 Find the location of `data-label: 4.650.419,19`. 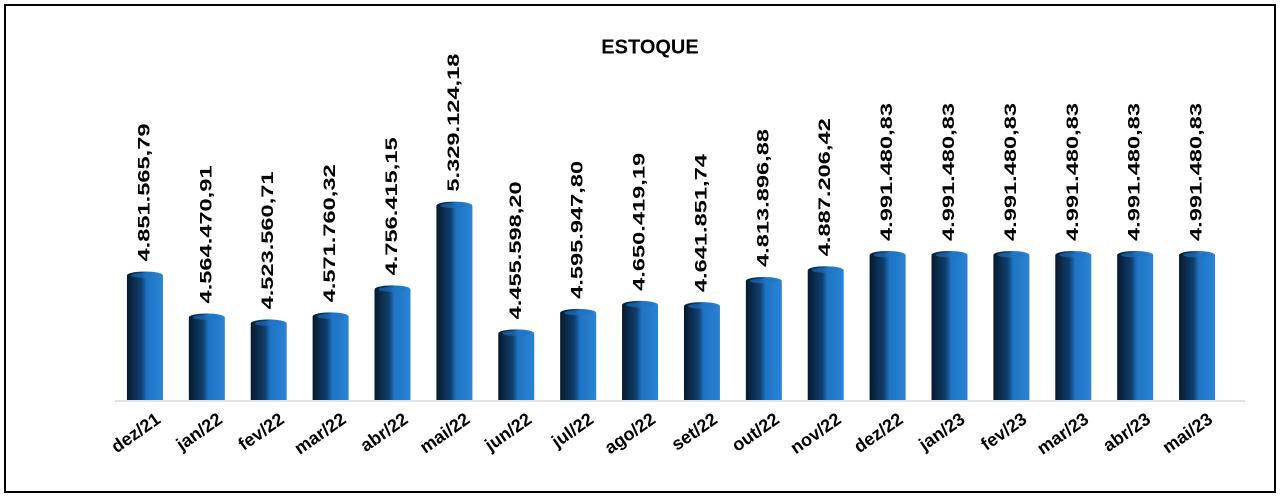

data-label: 4.650.419,19 is located at coordinates (639, 222).